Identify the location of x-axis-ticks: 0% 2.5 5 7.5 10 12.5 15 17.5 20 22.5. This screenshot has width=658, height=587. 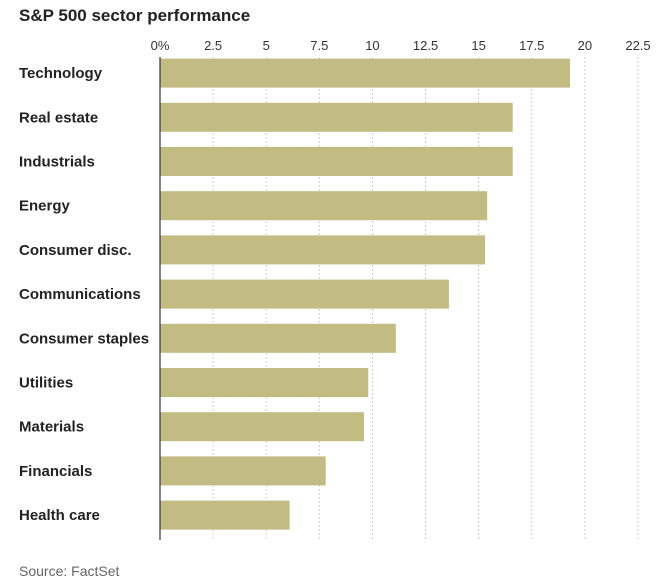
(401, 45).